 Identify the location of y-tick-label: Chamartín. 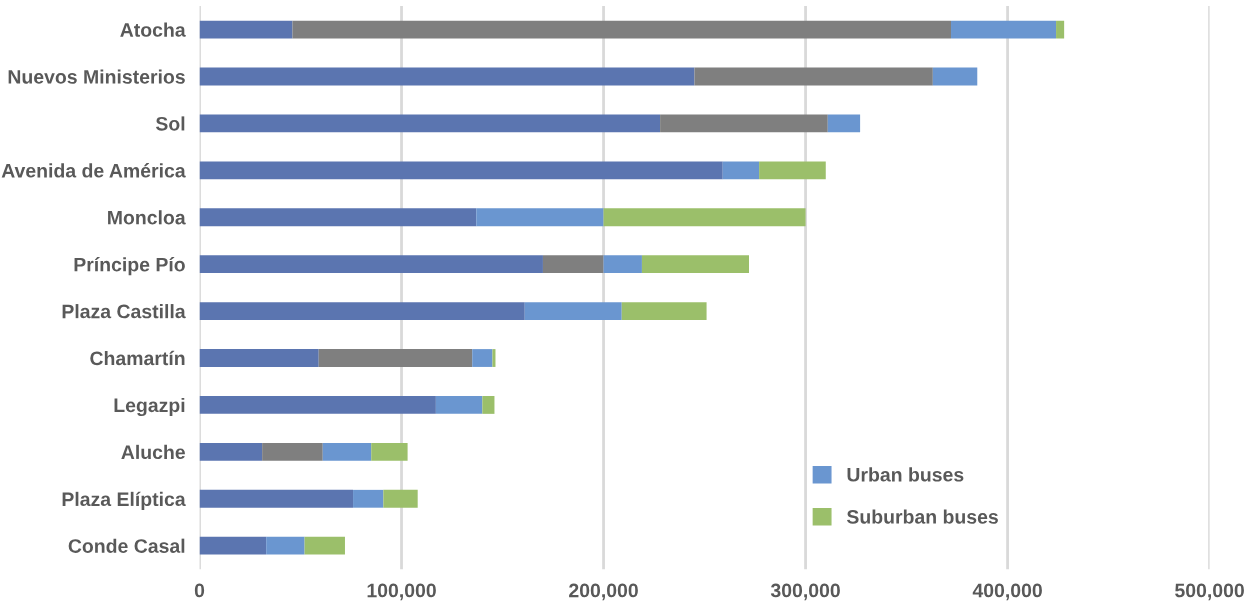
(137, 358).